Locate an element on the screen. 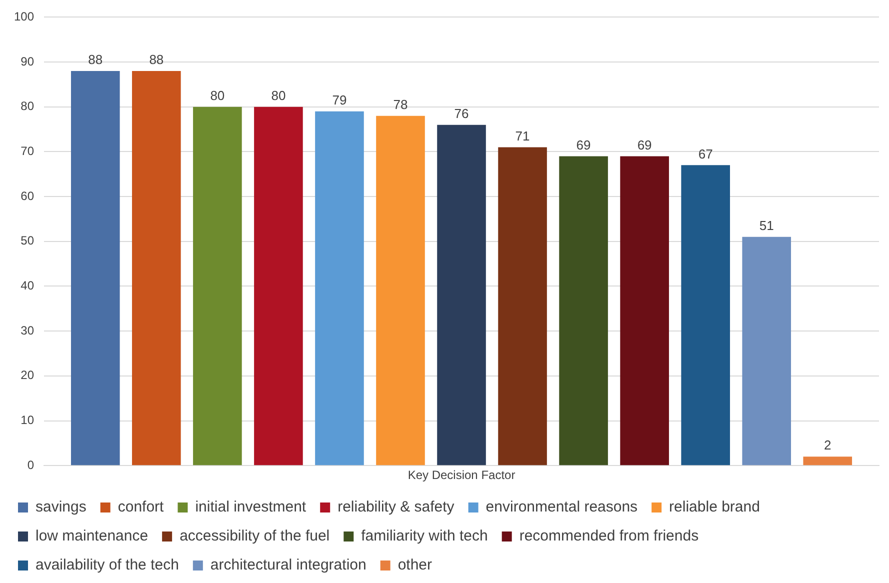 This screenshot has width=889, height=583. data-label: 51 is located at coordinates (766, 225).